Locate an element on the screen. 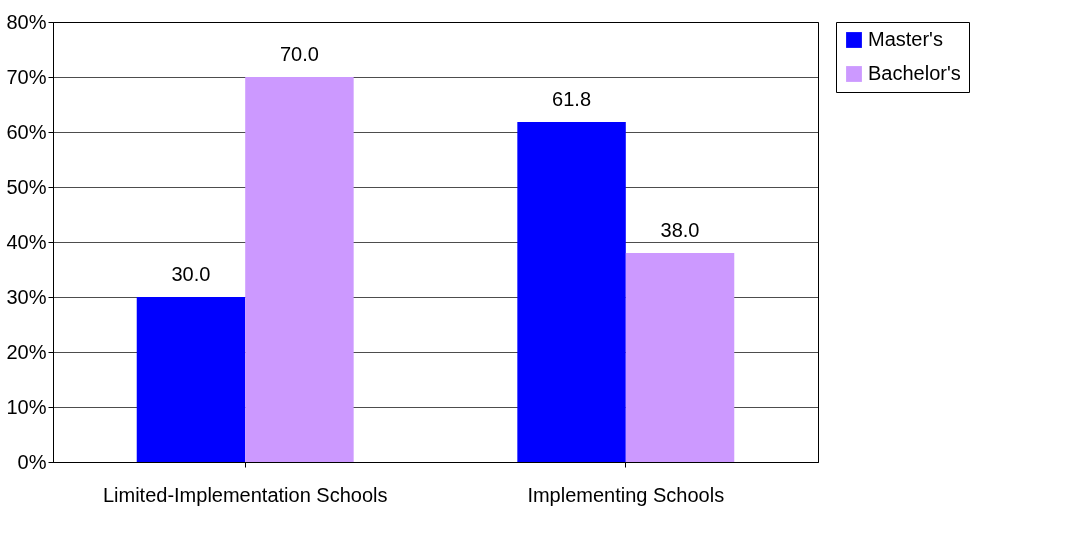 The height and width of the screenshot is (558, 1082). legend-label: Bachelor's is located at coordinates (914, 73).